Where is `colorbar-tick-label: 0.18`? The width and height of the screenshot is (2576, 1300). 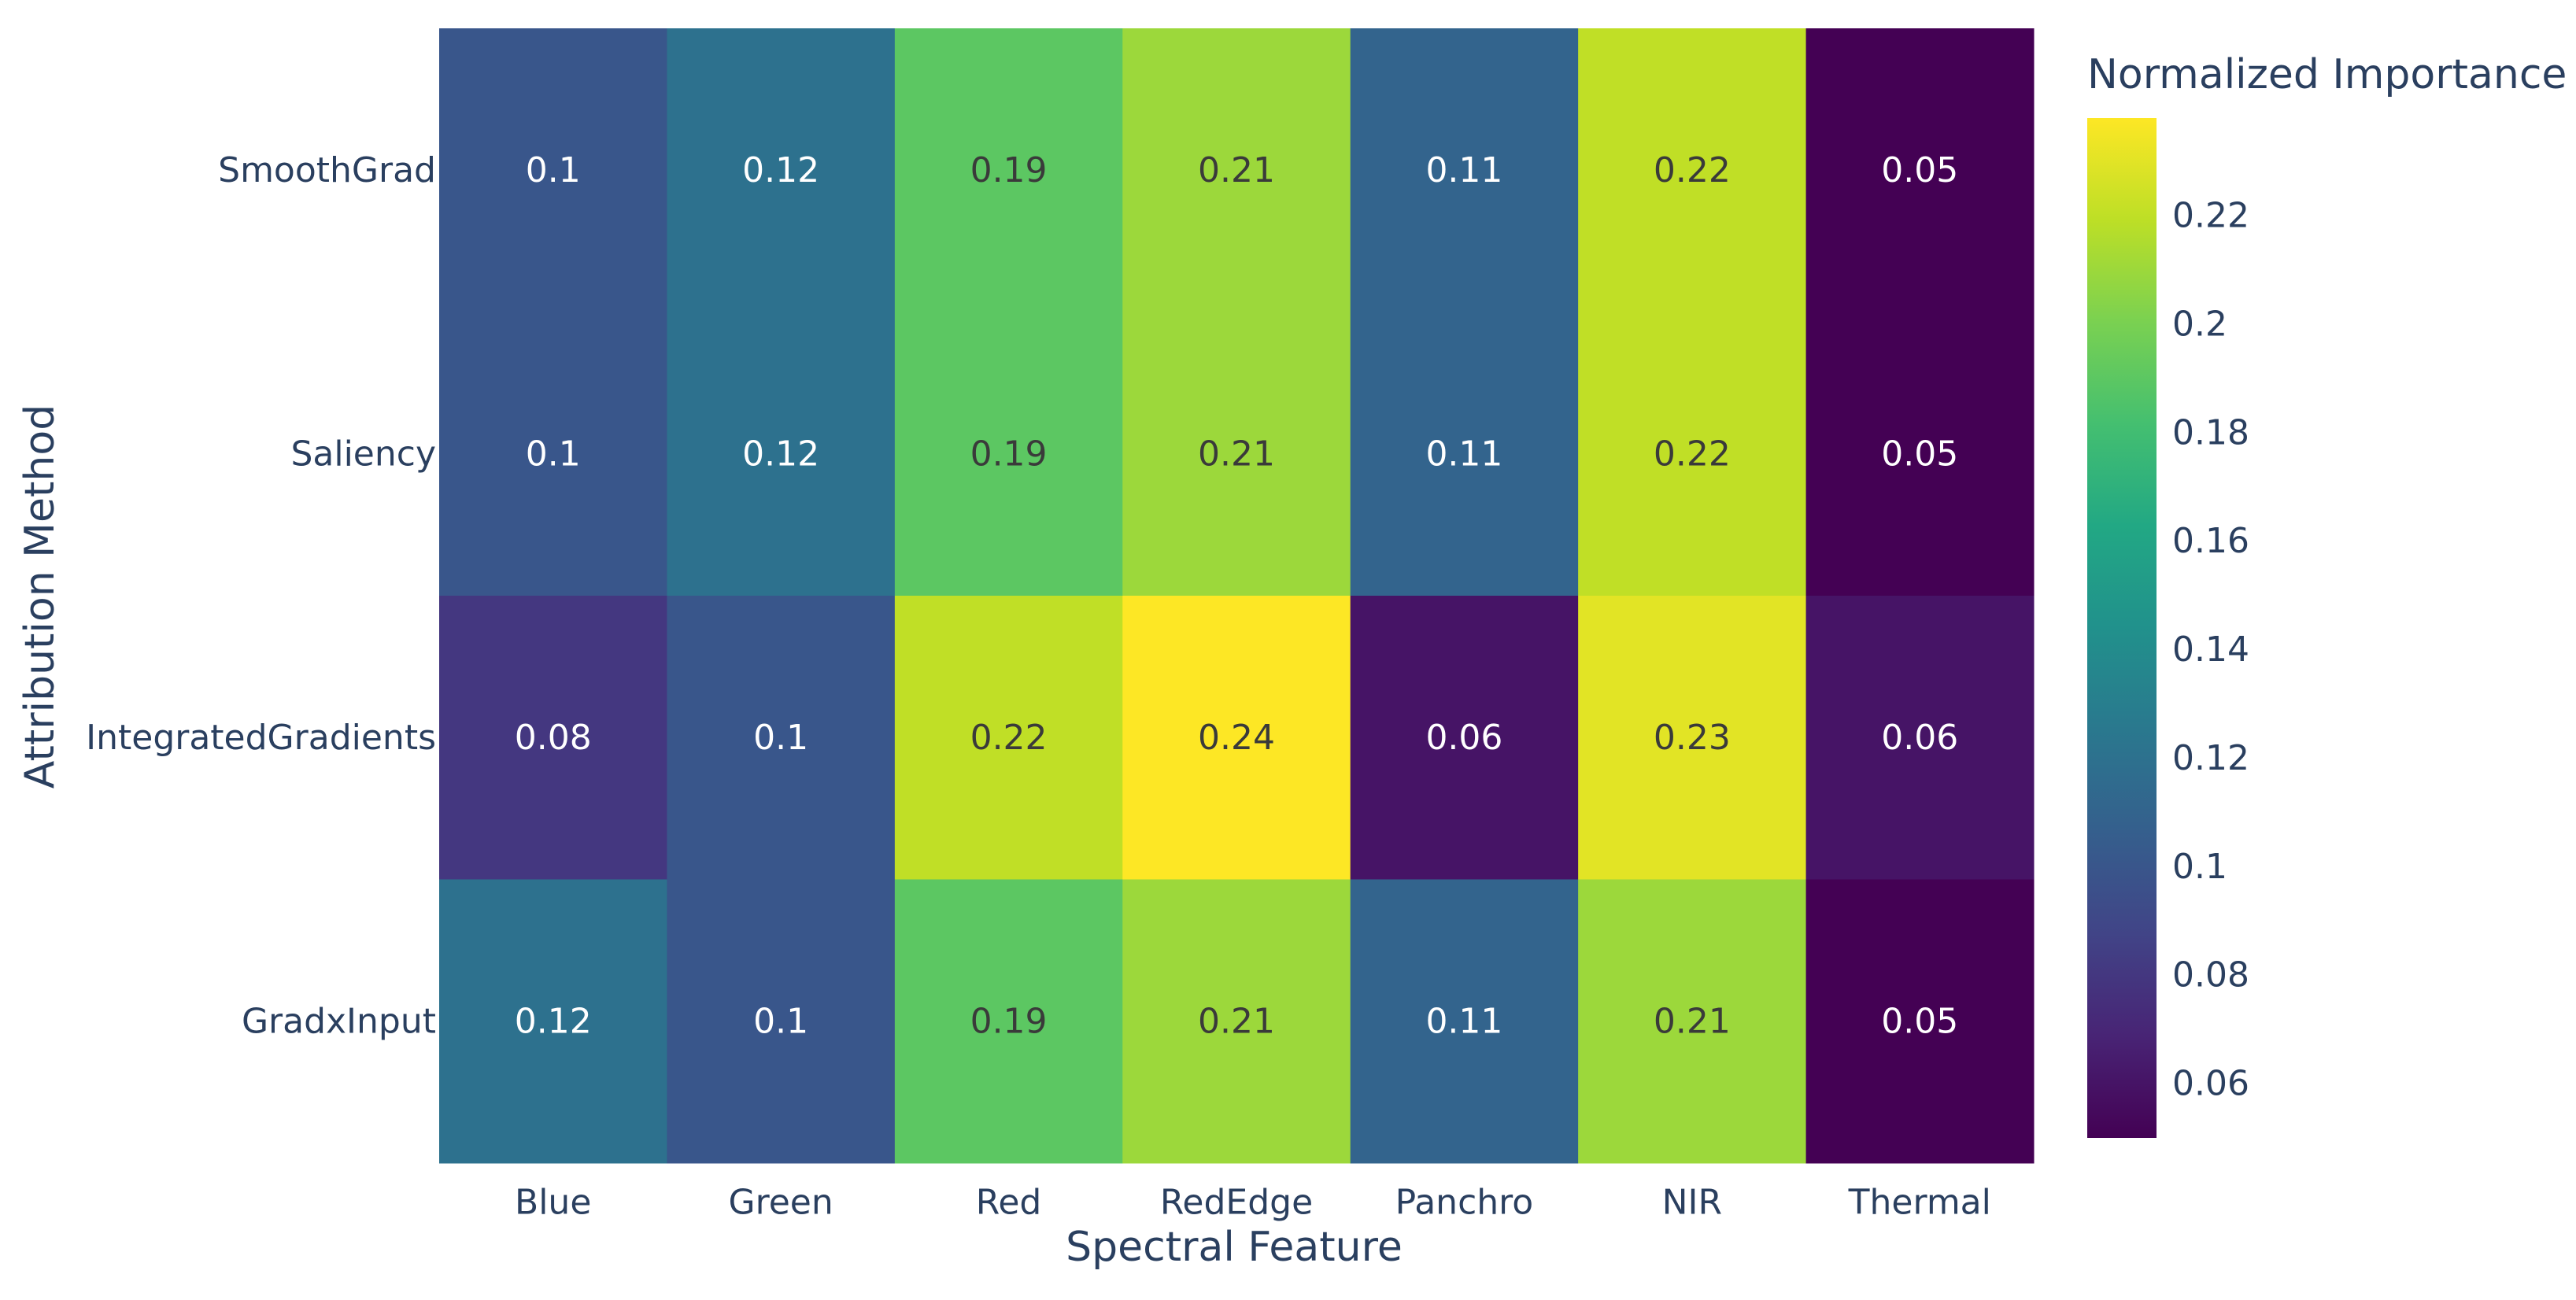 colorbar-tick-label: 0.18 is located at coordinates (2210, 432).